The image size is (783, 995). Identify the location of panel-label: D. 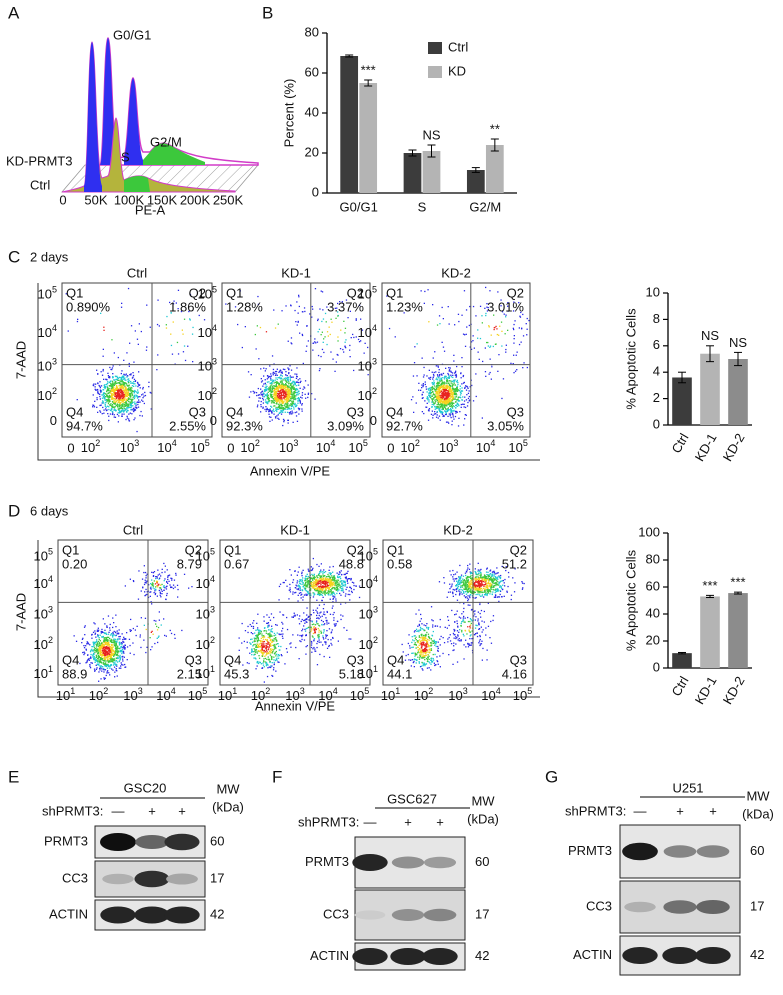
(14, 510).